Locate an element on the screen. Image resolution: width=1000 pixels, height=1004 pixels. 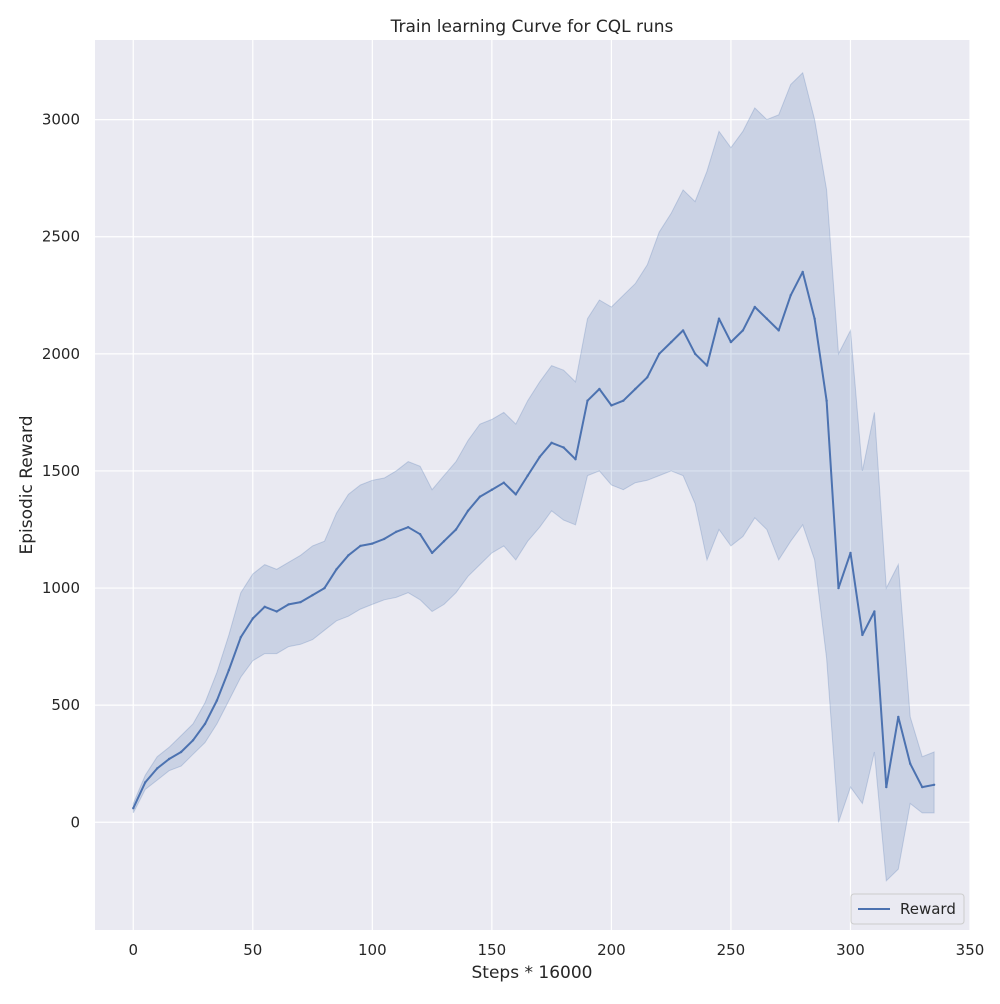
chart-title: Train learning Curve for CQL runs is located at coordinates (532, 27).